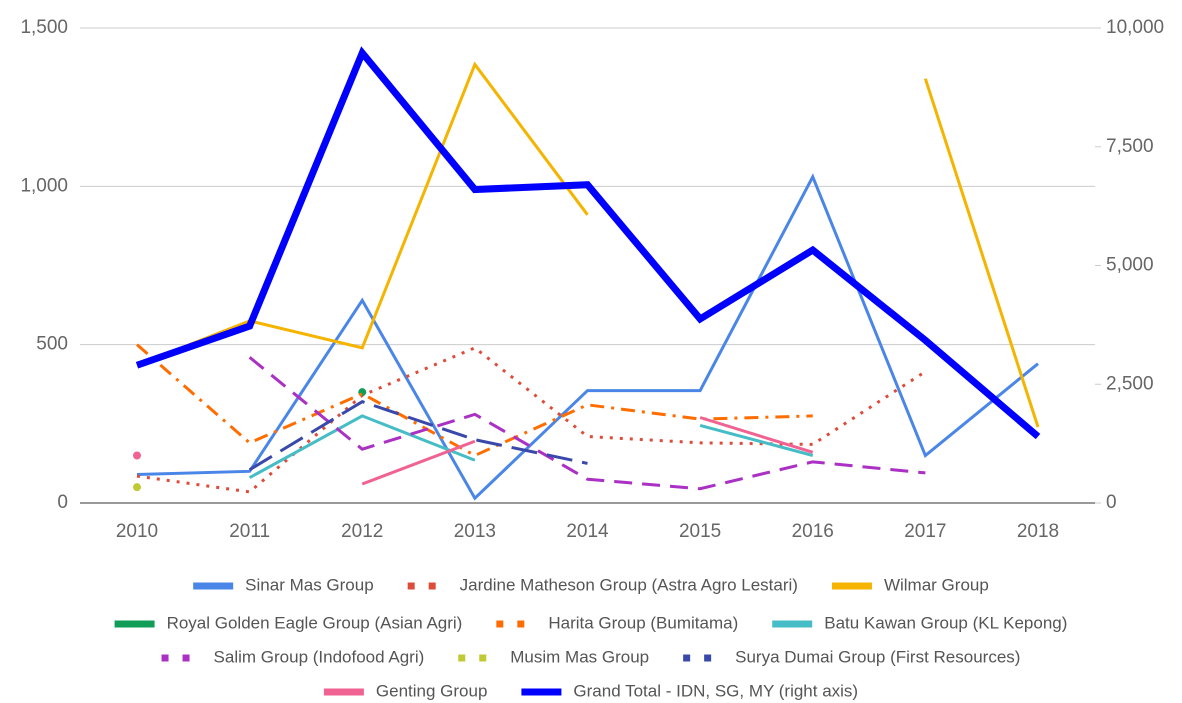 The width and height of the screenshot is (1182, 703). What do you see at coordinates (44, 185) in the screenshot?
I see `y-tick-label: 1,000` at bounding box center [44, 185].